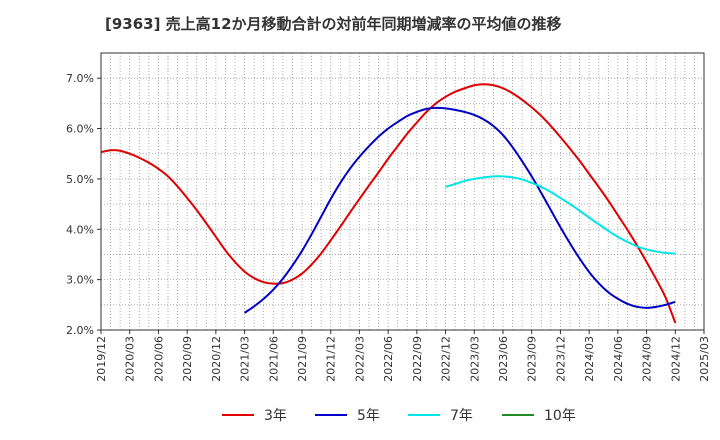 The image size is (720, 440). Describe the element at coordinates (216, 359) in the screenshot. I see `x-tick-label: 2020/12` at that location.